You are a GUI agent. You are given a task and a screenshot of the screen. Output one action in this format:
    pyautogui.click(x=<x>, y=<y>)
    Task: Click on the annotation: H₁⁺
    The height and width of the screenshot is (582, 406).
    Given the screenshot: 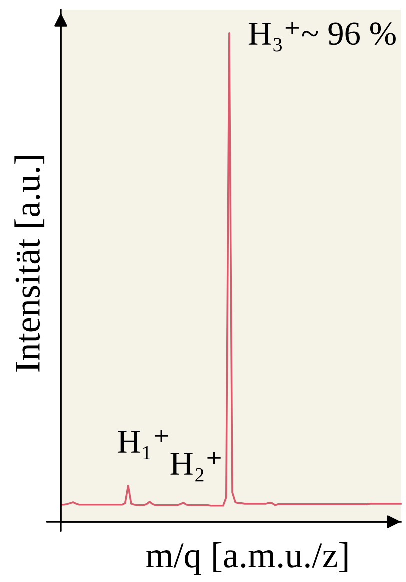 What is the action you would take?
    pyautogui.click(x=143, y=445)
    